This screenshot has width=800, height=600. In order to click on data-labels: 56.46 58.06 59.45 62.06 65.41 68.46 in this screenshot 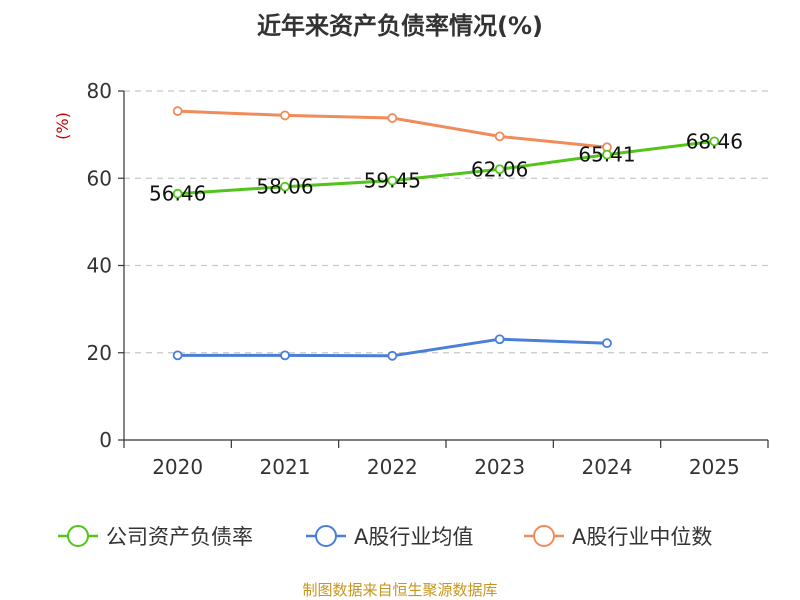, I will do `click(446, 167)`.